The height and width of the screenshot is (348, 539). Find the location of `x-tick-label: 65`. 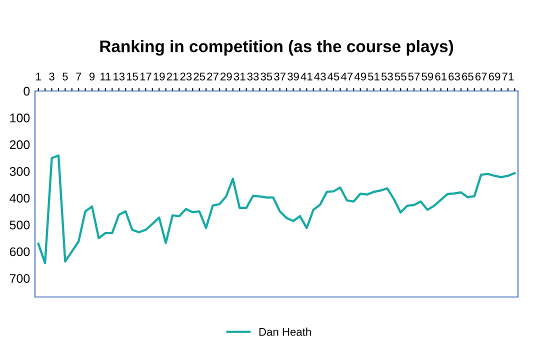

x-tick-label: 65 is located at coordinates (468, 76).